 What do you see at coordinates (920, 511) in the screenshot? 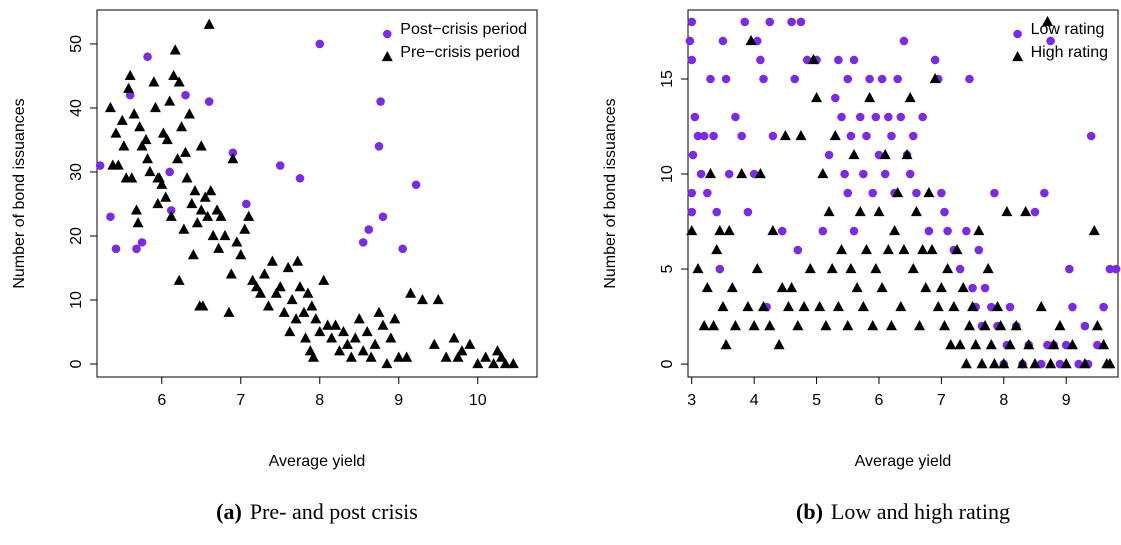
I see `caption-text: Low and high rating` at bounding box center [920, 511].